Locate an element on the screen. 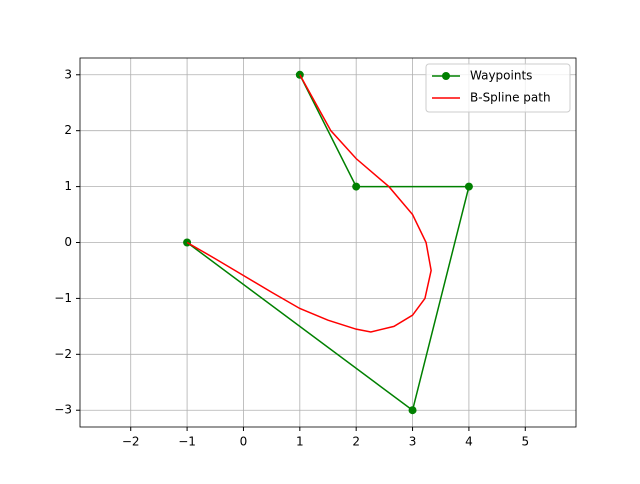 The image size is (640, 484). y-tick-label: −1 is located at coordinates (63, 298).